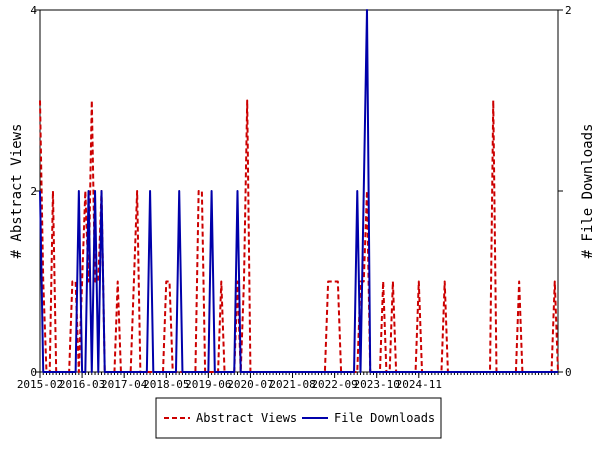  What do you see at coordinates (208, 384) in the screenshot?
I see `x-tick-label: 2019-06` at bounding box center [208, 384].